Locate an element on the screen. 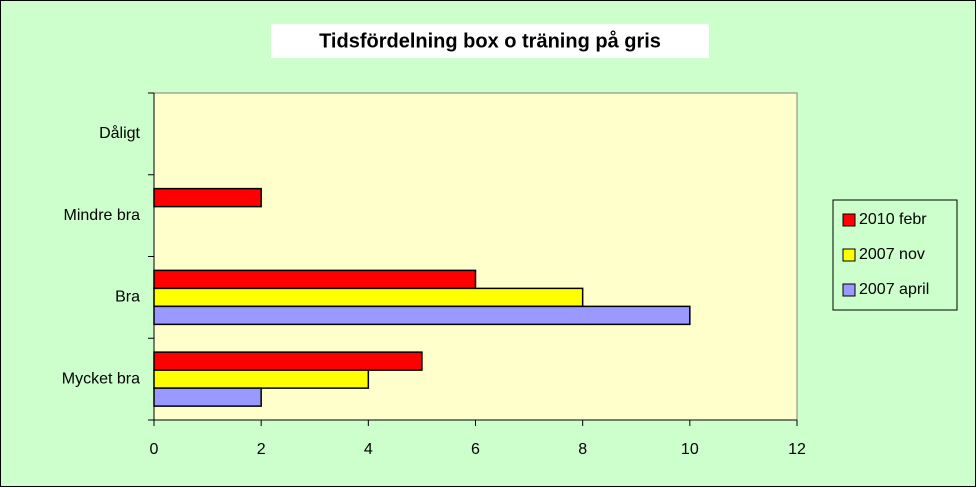  legend-label: 2007 nov is located at coordinates (892, 254).